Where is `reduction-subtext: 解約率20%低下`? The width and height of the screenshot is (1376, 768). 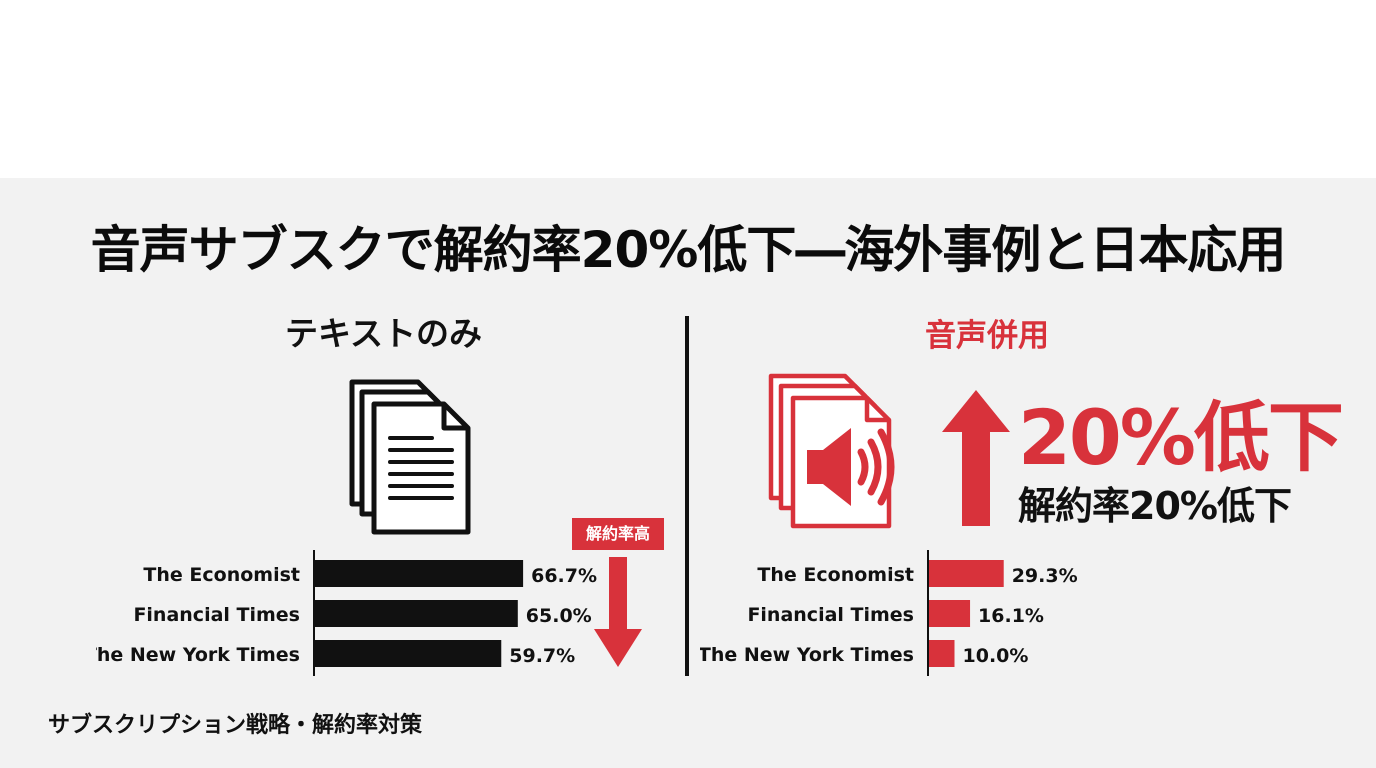
reduction-subtext: 解約率20%低下 is located at coordinates (1155, 506).